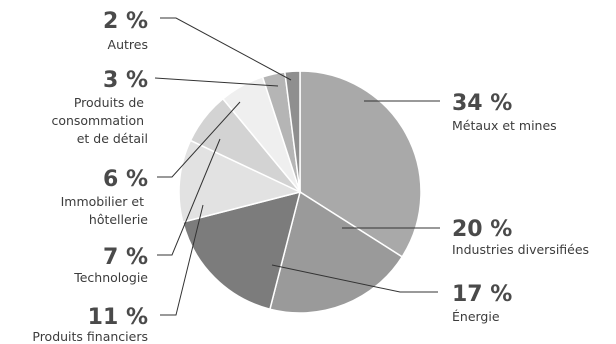  Describe the element at coordinates (125, 257) in the screenshot. I see `slice-value-technologie: 7 %` at that location.